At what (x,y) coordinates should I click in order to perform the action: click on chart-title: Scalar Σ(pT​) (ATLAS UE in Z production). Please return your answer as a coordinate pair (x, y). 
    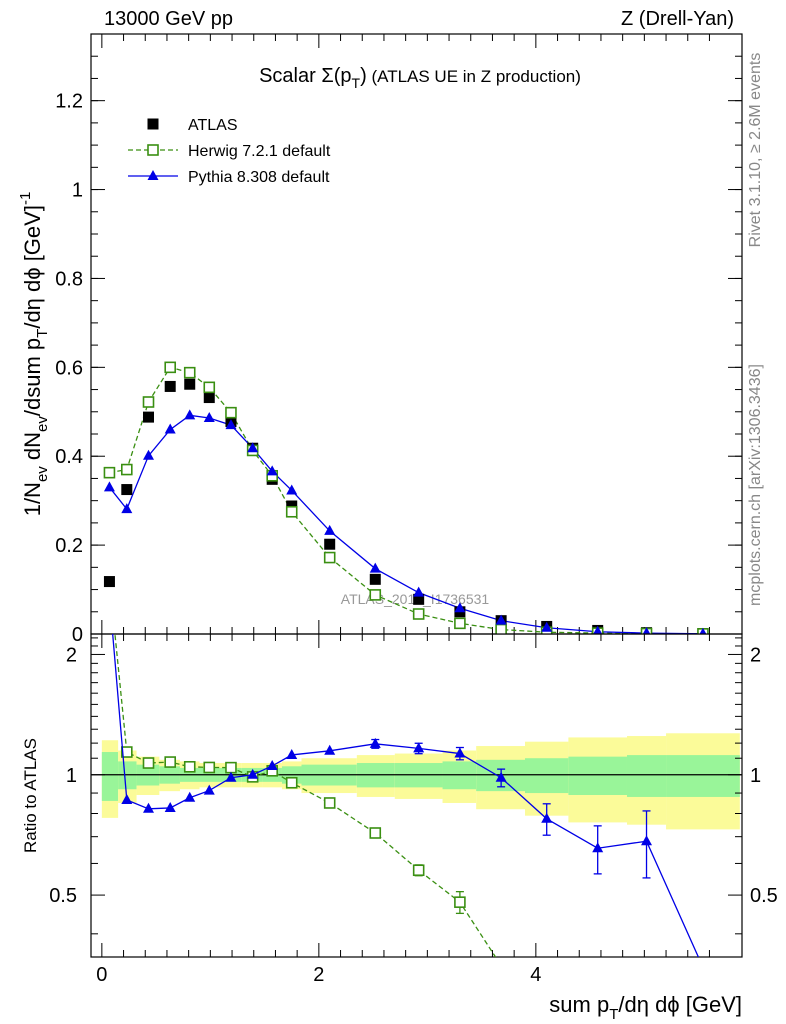
    Looking at the image, I should click on (420, 78).